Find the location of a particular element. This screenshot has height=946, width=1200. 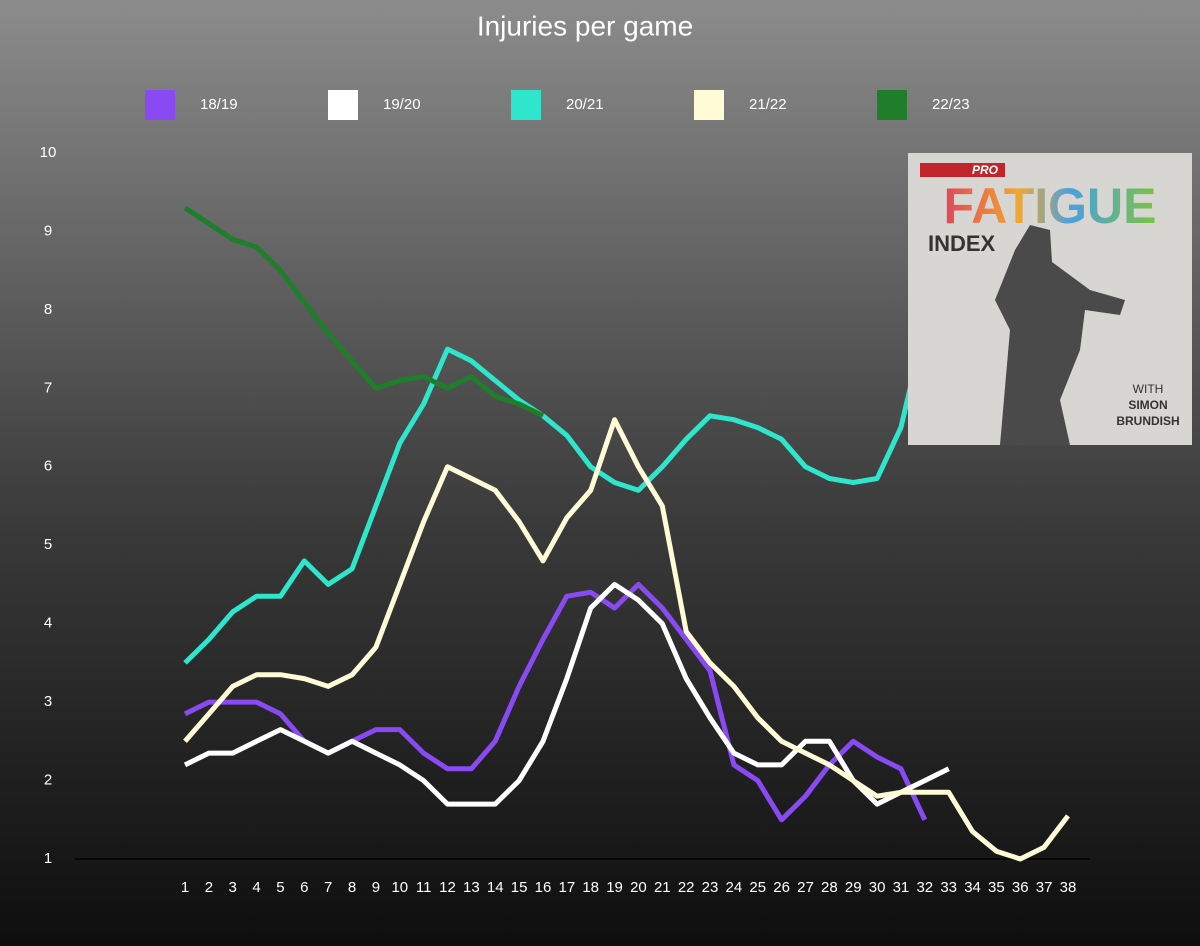

y-tick-label: 9 is located at coordinates (48, 230).